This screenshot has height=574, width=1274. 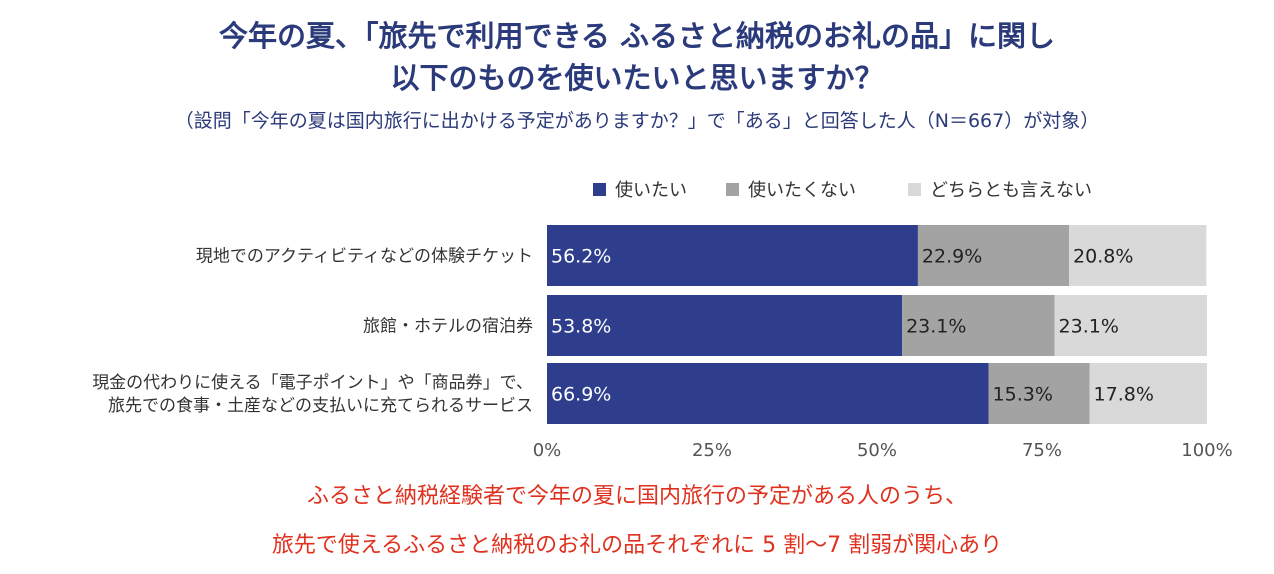 What do you see at coordinates (581, 327) in the screenshot?
I see `data-label: 53.8%` at bounding box center [581, 327].